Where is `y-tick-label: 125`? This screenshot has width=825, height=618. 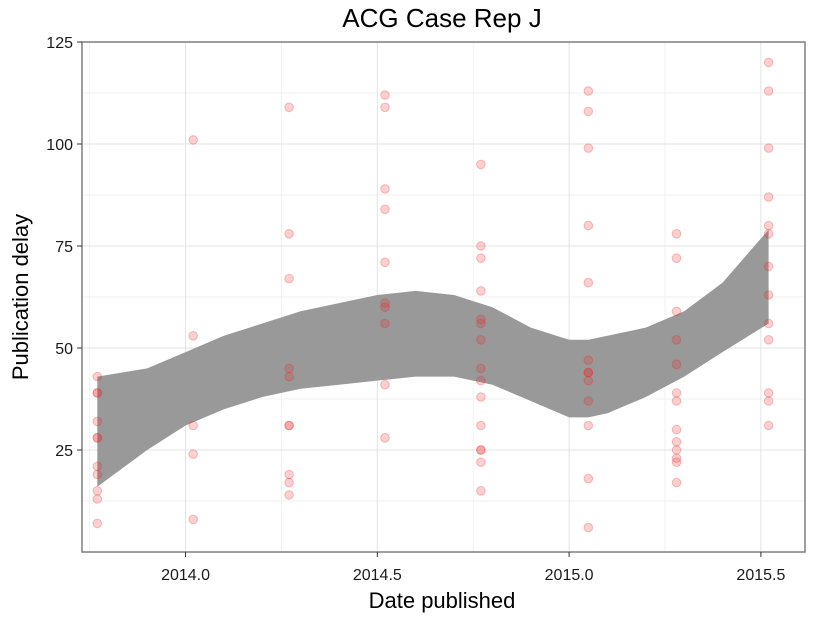
y-tick-label: 125 is located at coordinates (59, 43).